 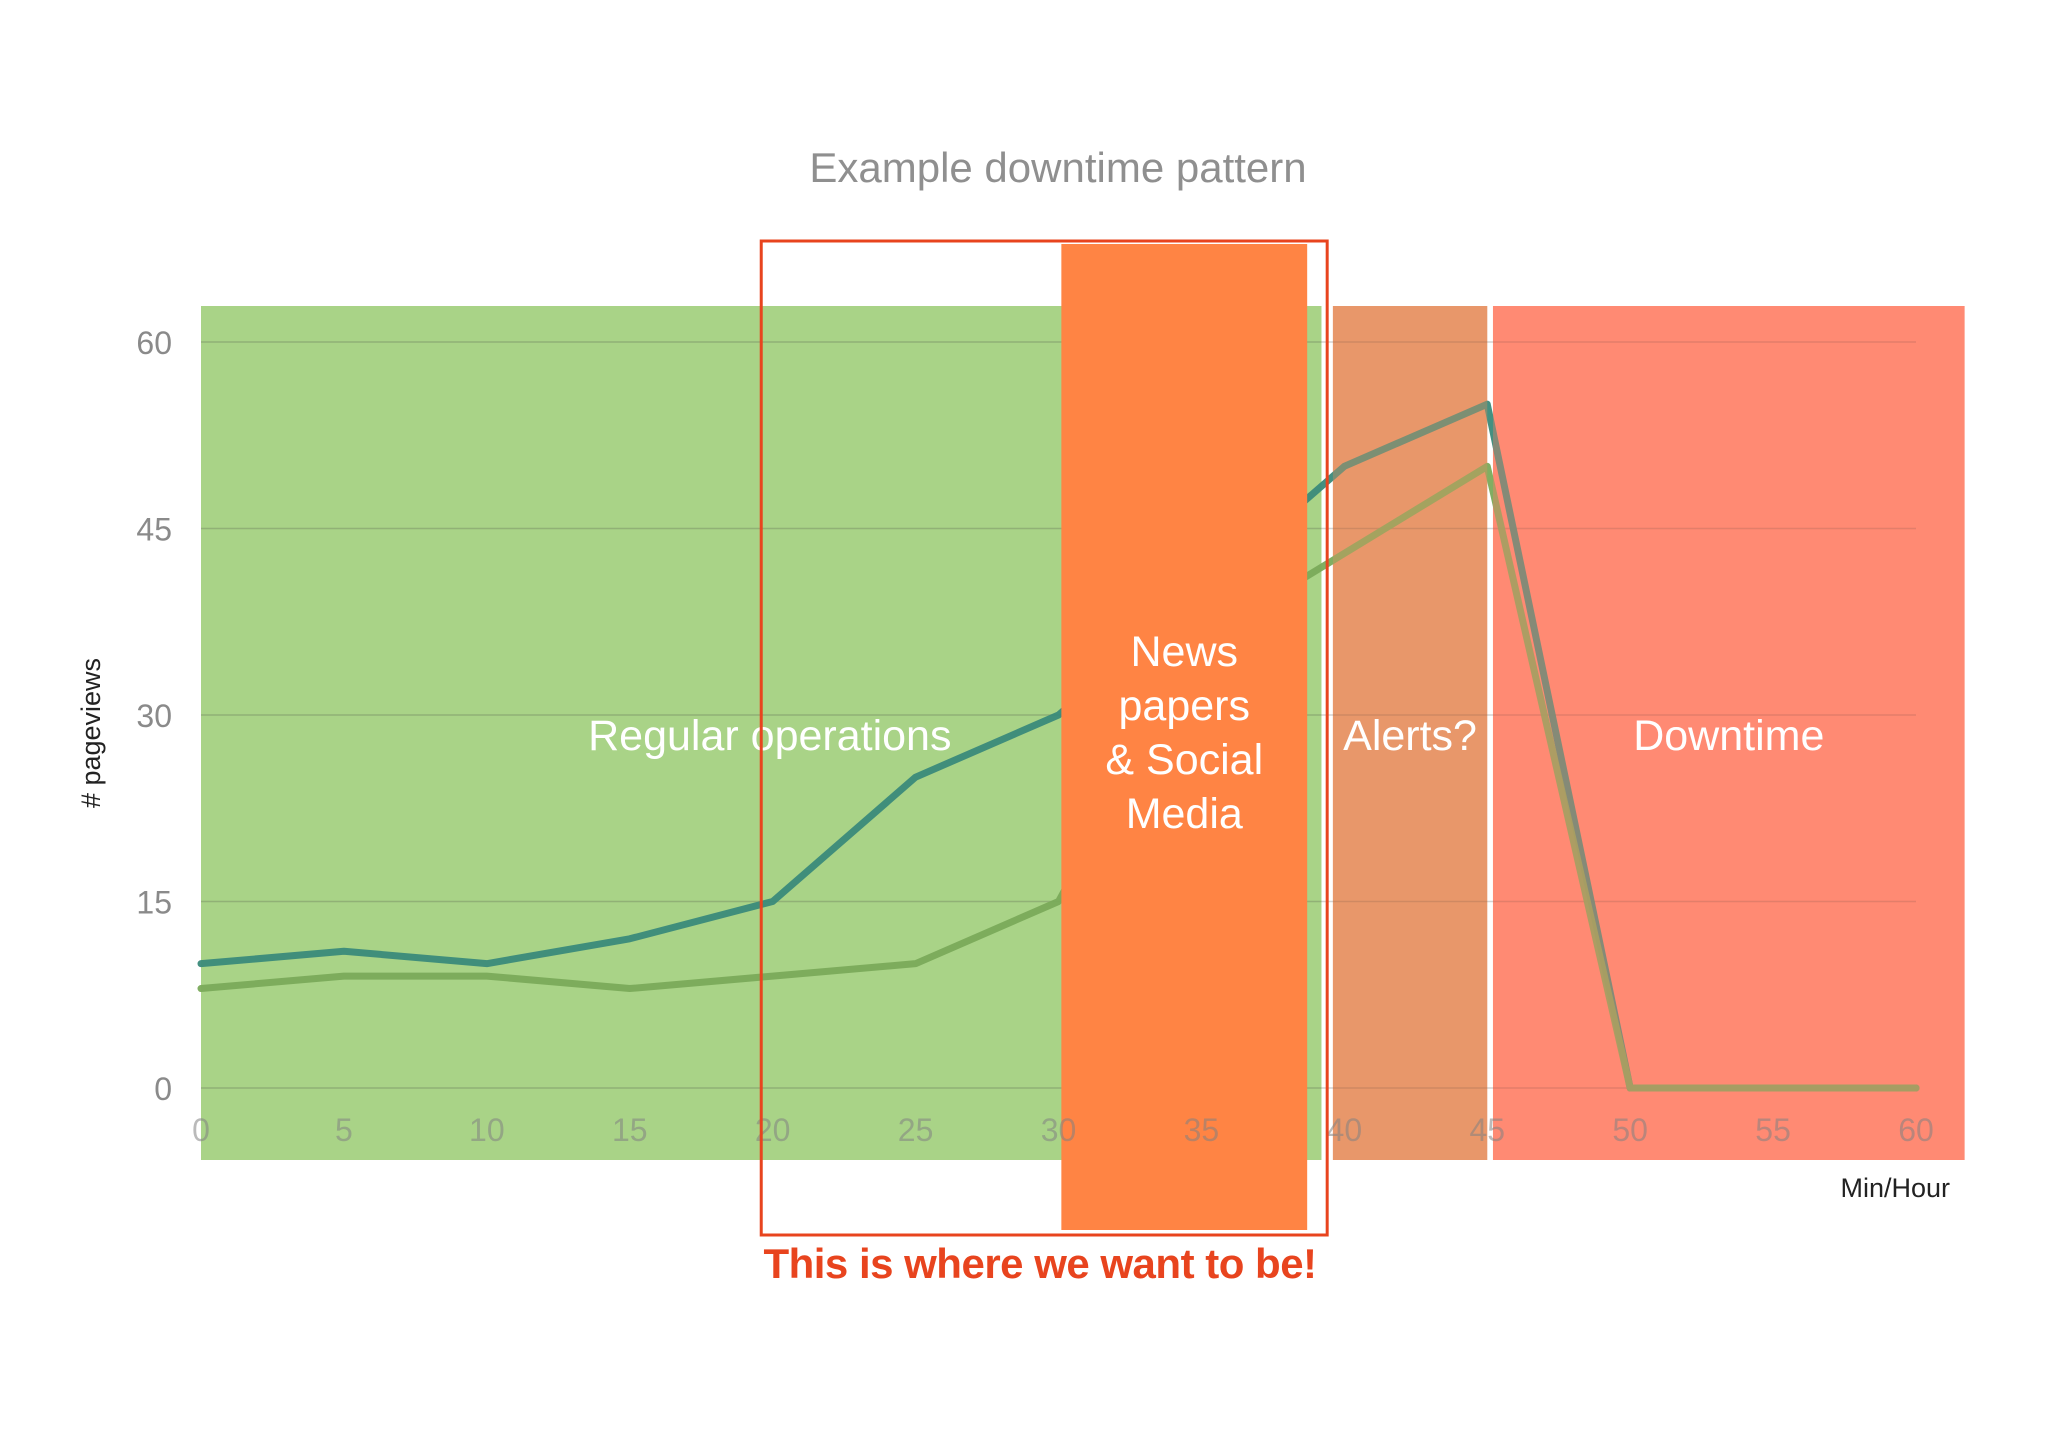 I want to click on y-tick-label: 45, so click(x=154, y=530).